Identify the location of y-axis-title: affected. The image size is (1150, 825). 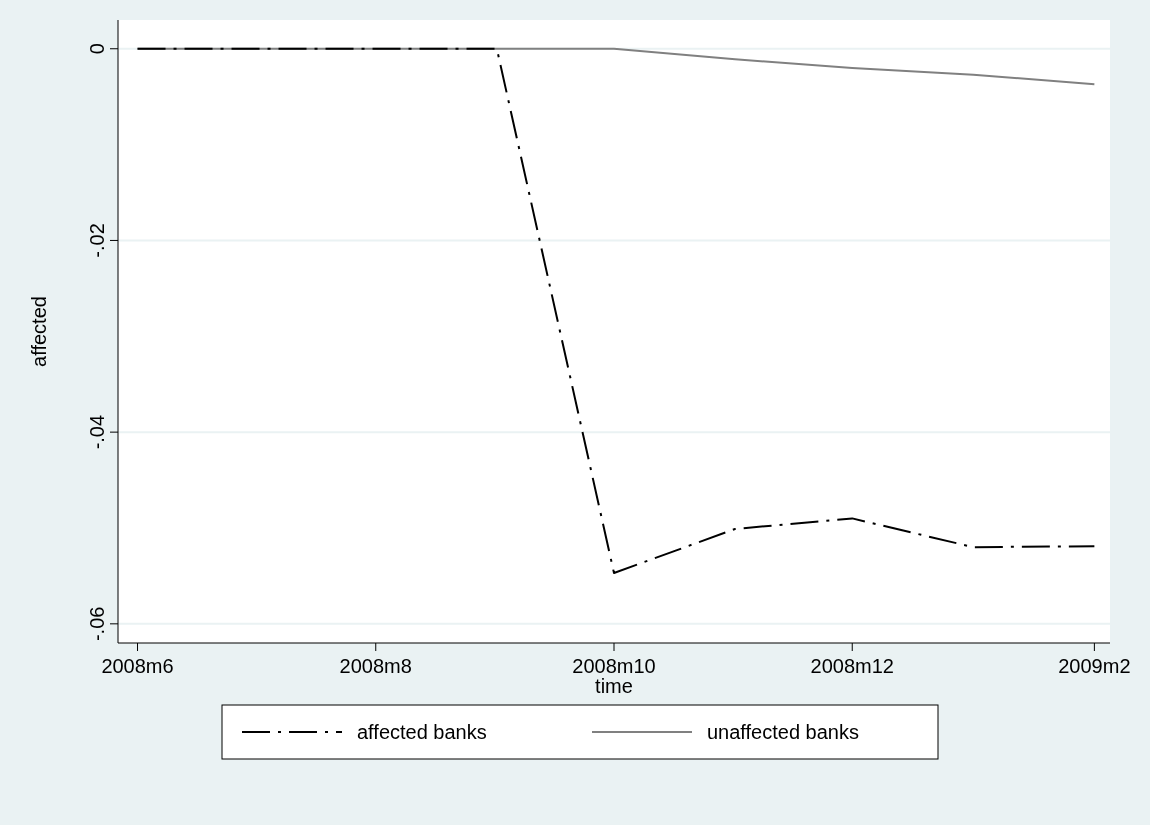
(39, 331).